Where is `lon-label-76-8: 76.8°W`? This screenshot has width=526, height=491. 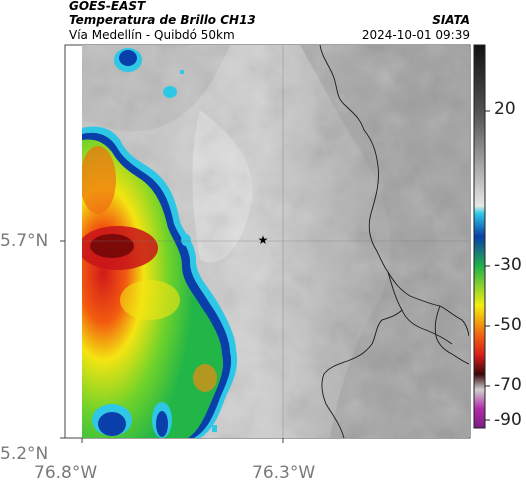 lon-label-76-8: 76.8°W is located at coordinates (66, 473).